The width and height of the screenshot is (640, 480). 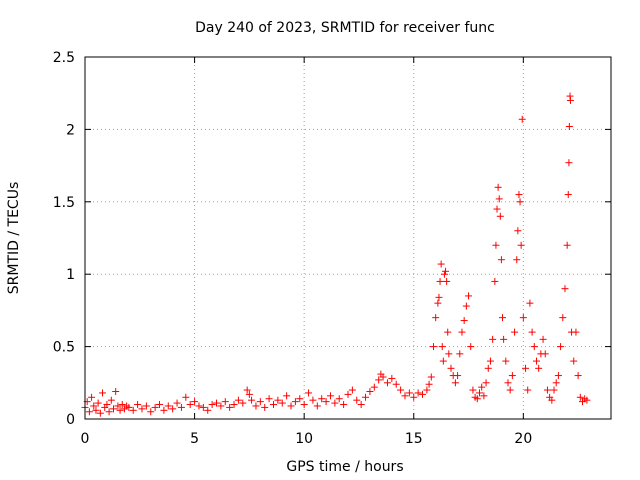 I want to click on x-tick-label: 5, so click(x=194, y=439).